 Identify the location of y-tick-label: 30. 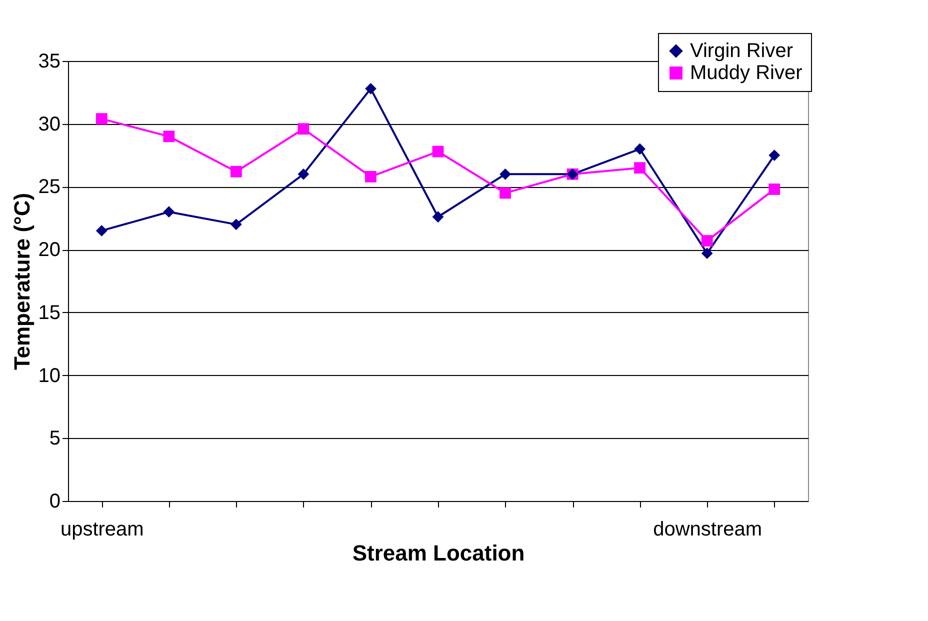
(49, 124).